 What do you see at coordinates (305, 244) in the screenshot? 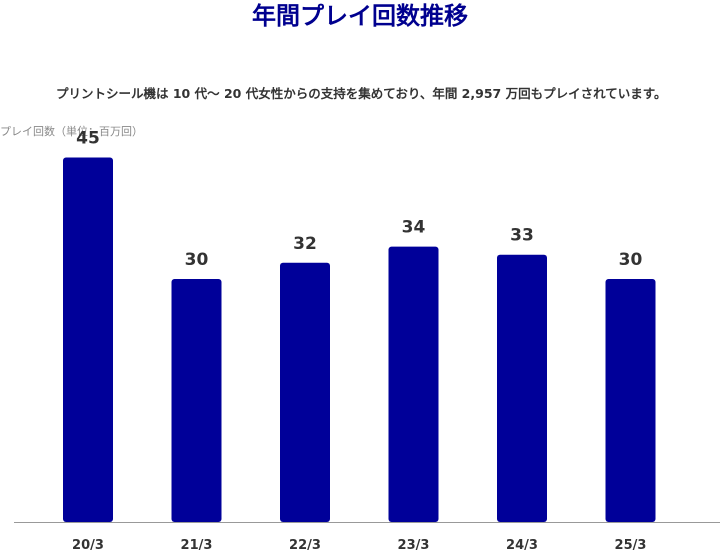
I see `data-label-22/3: 32` at bounding box center [305, 244].